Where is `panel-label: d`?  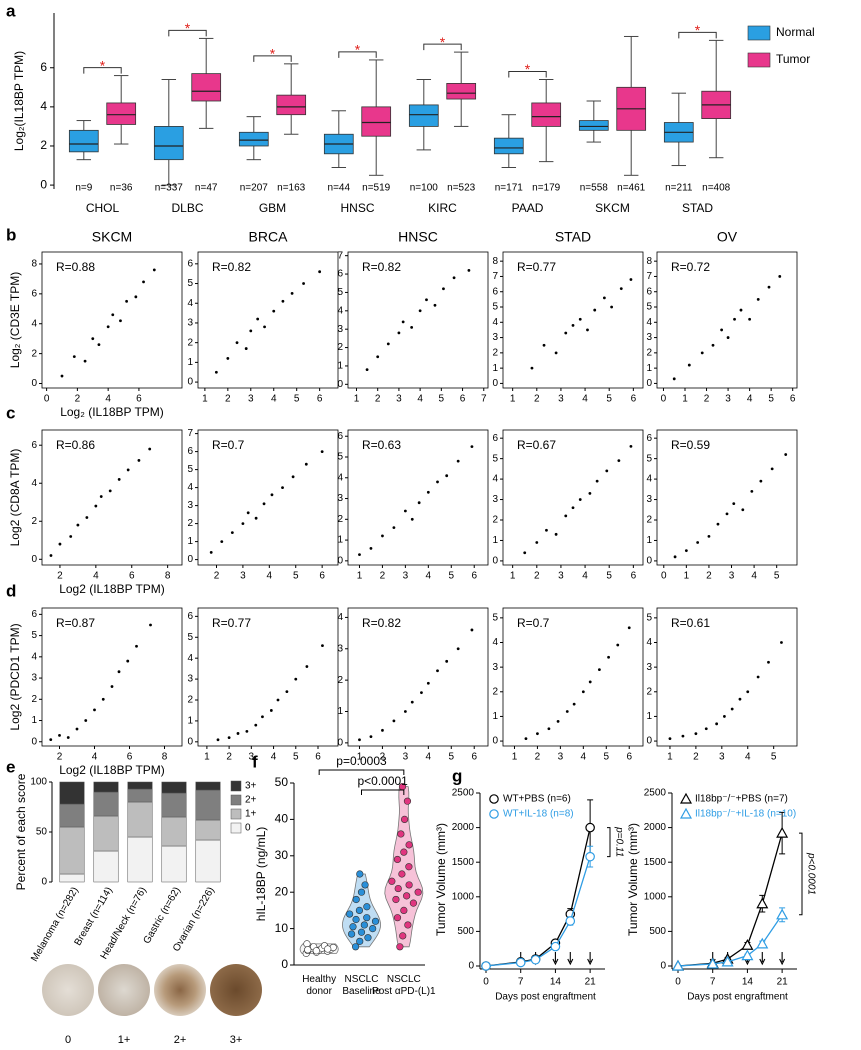 panel-label: d is located at coordinates (11, 590).